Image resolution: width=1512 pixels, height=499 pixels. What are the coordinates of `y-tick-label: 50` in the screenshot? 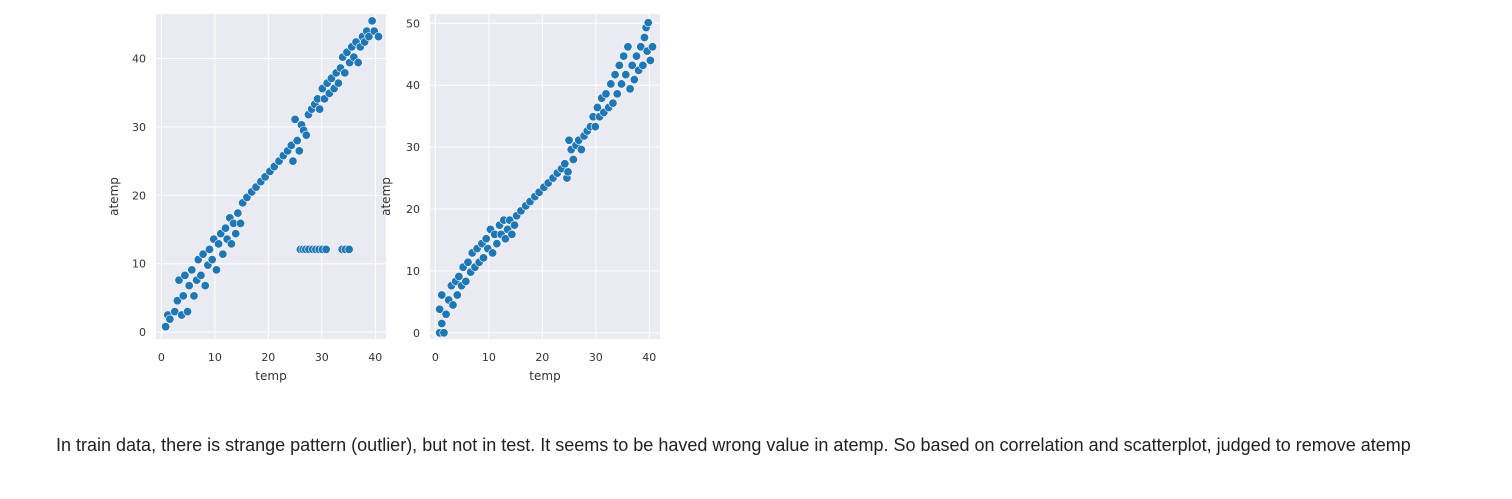 It's located at (413, 23).